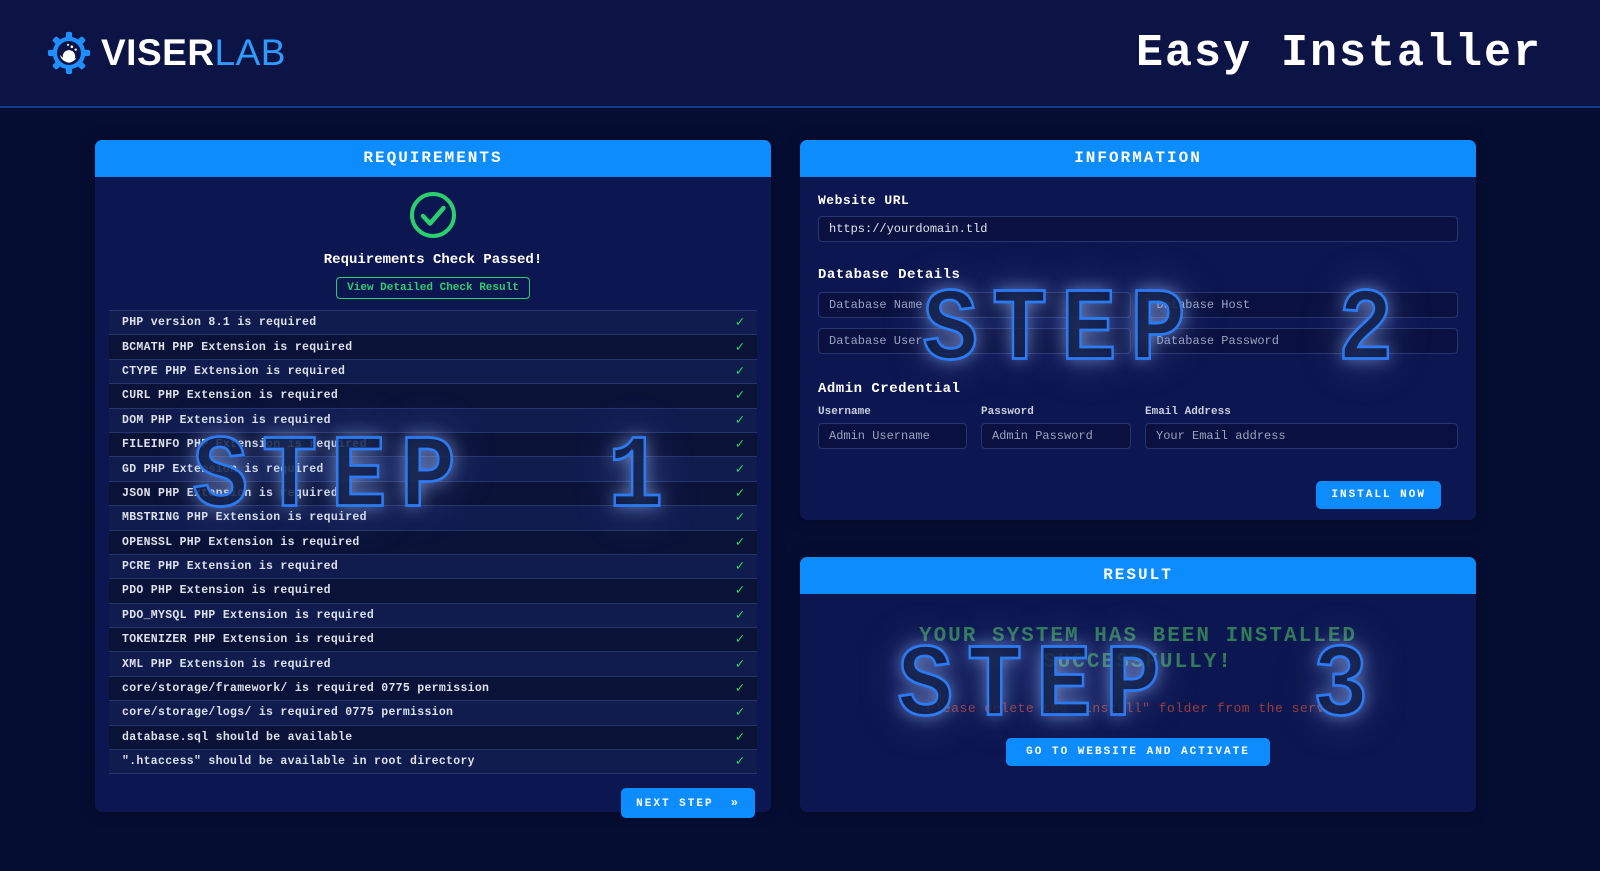 The width and height of the screenshot is (1600, 871). I want to click on requirements-status: Requirements Check Passed!, so click(433, 260).